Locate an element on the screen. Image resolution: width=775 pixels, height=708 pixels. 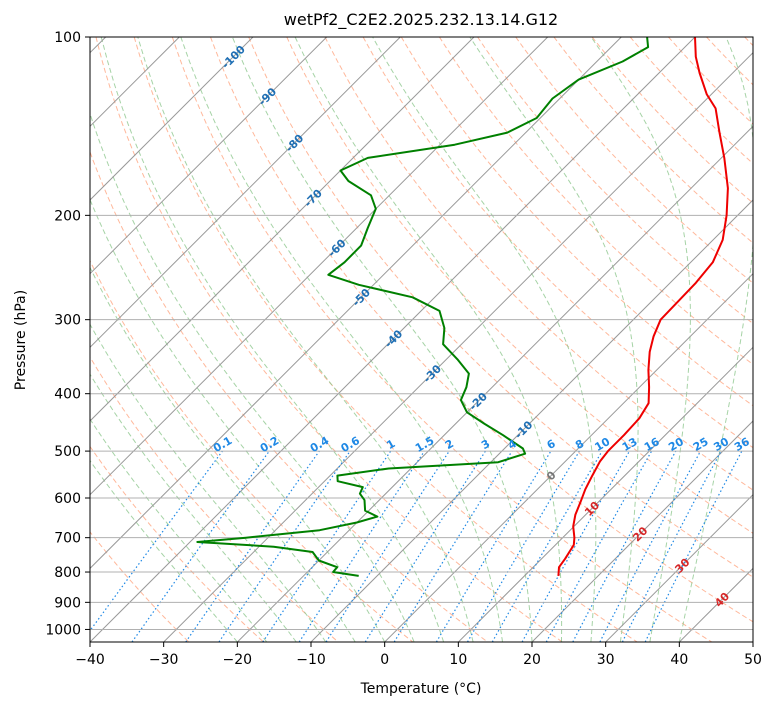
y-tick-label: 700 is located at coordinates (67, 539).